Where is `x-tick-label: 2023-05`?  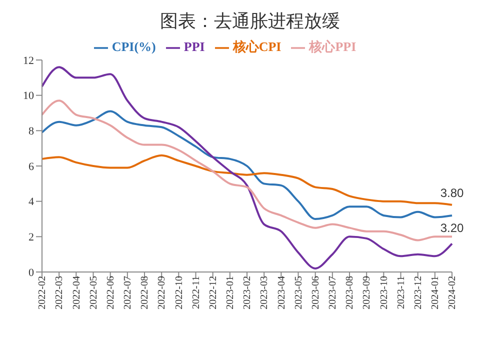 x-tick-label: 2023-05 is located at coordinates (298, 293).